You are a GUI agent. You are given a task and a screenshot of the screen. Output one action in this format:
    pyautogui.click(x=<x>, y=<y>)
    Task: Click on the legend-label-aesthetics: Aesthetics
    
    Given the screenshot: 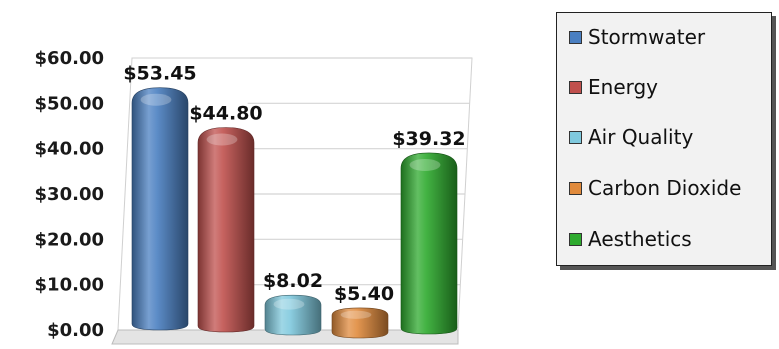 What is the action you would take?
    pyautogui.click(x=640, y=239)
    